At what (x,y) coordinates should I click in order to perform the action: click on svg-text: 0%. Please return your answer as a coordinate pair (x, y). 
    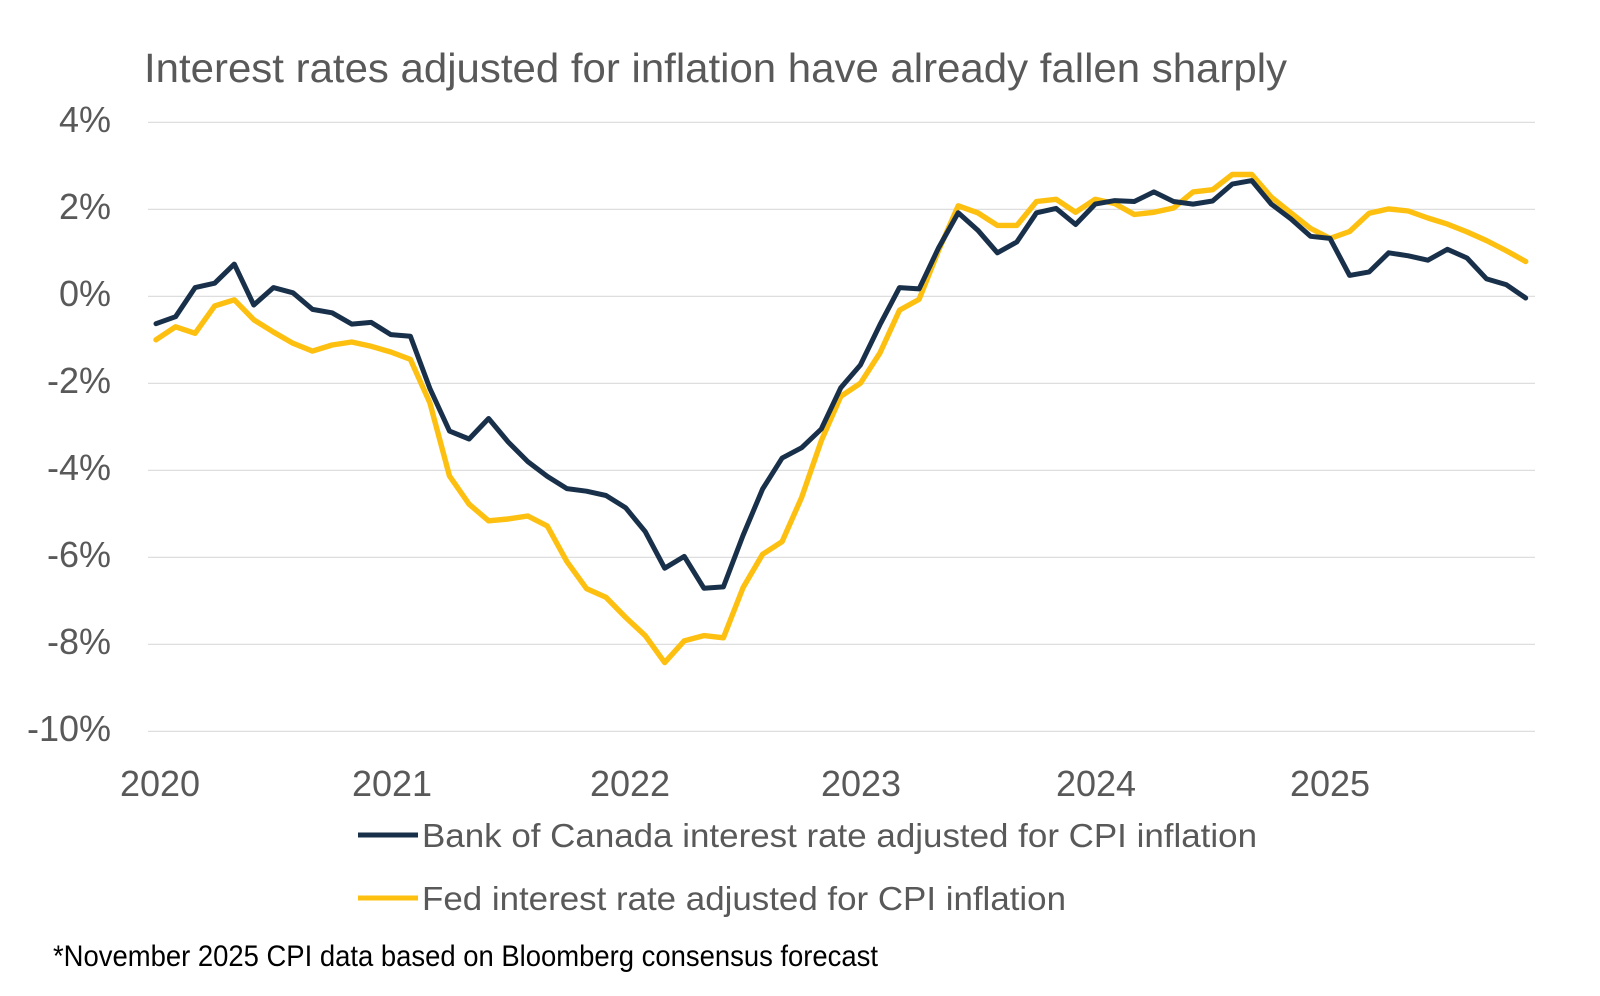
    Looking at the image, I should click on (85, 293).